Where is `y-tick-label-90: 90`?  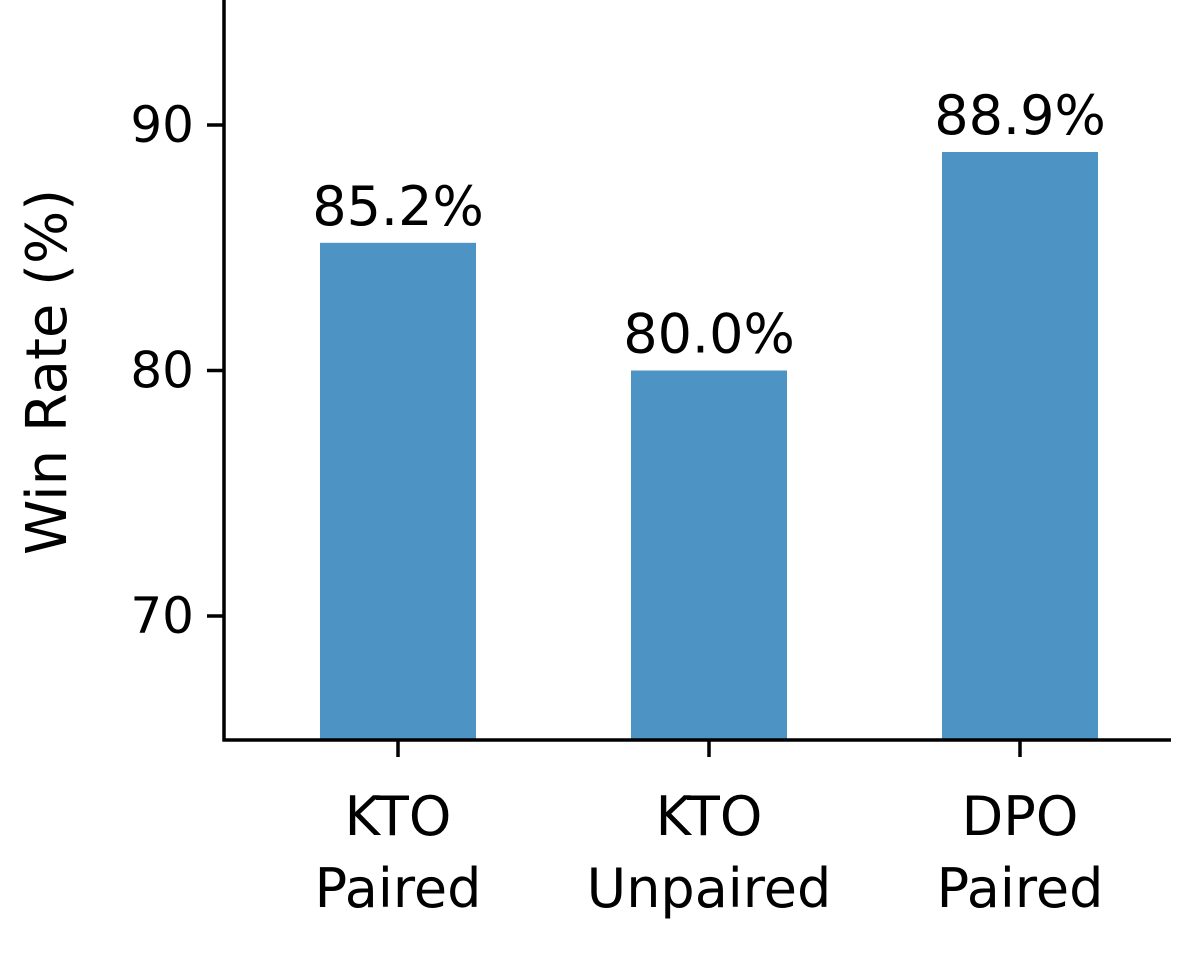 y-tick-label-90: 90 is located at coordinates (162, 125).